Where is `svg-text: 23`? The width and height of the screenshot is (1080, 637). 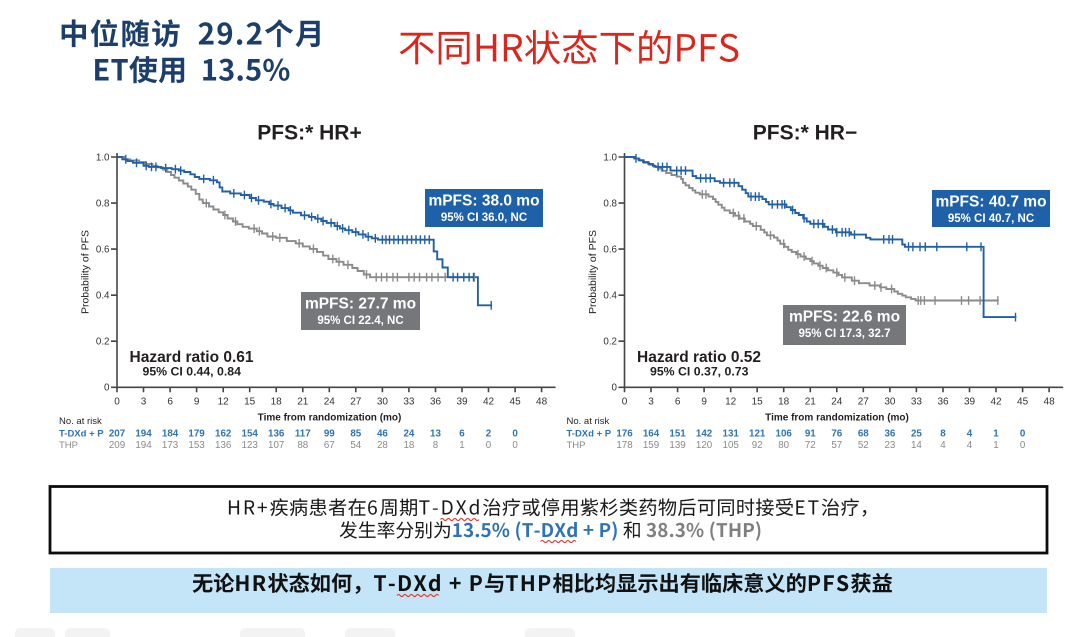
svg-text: 23 is located at coordinates (889, 445).